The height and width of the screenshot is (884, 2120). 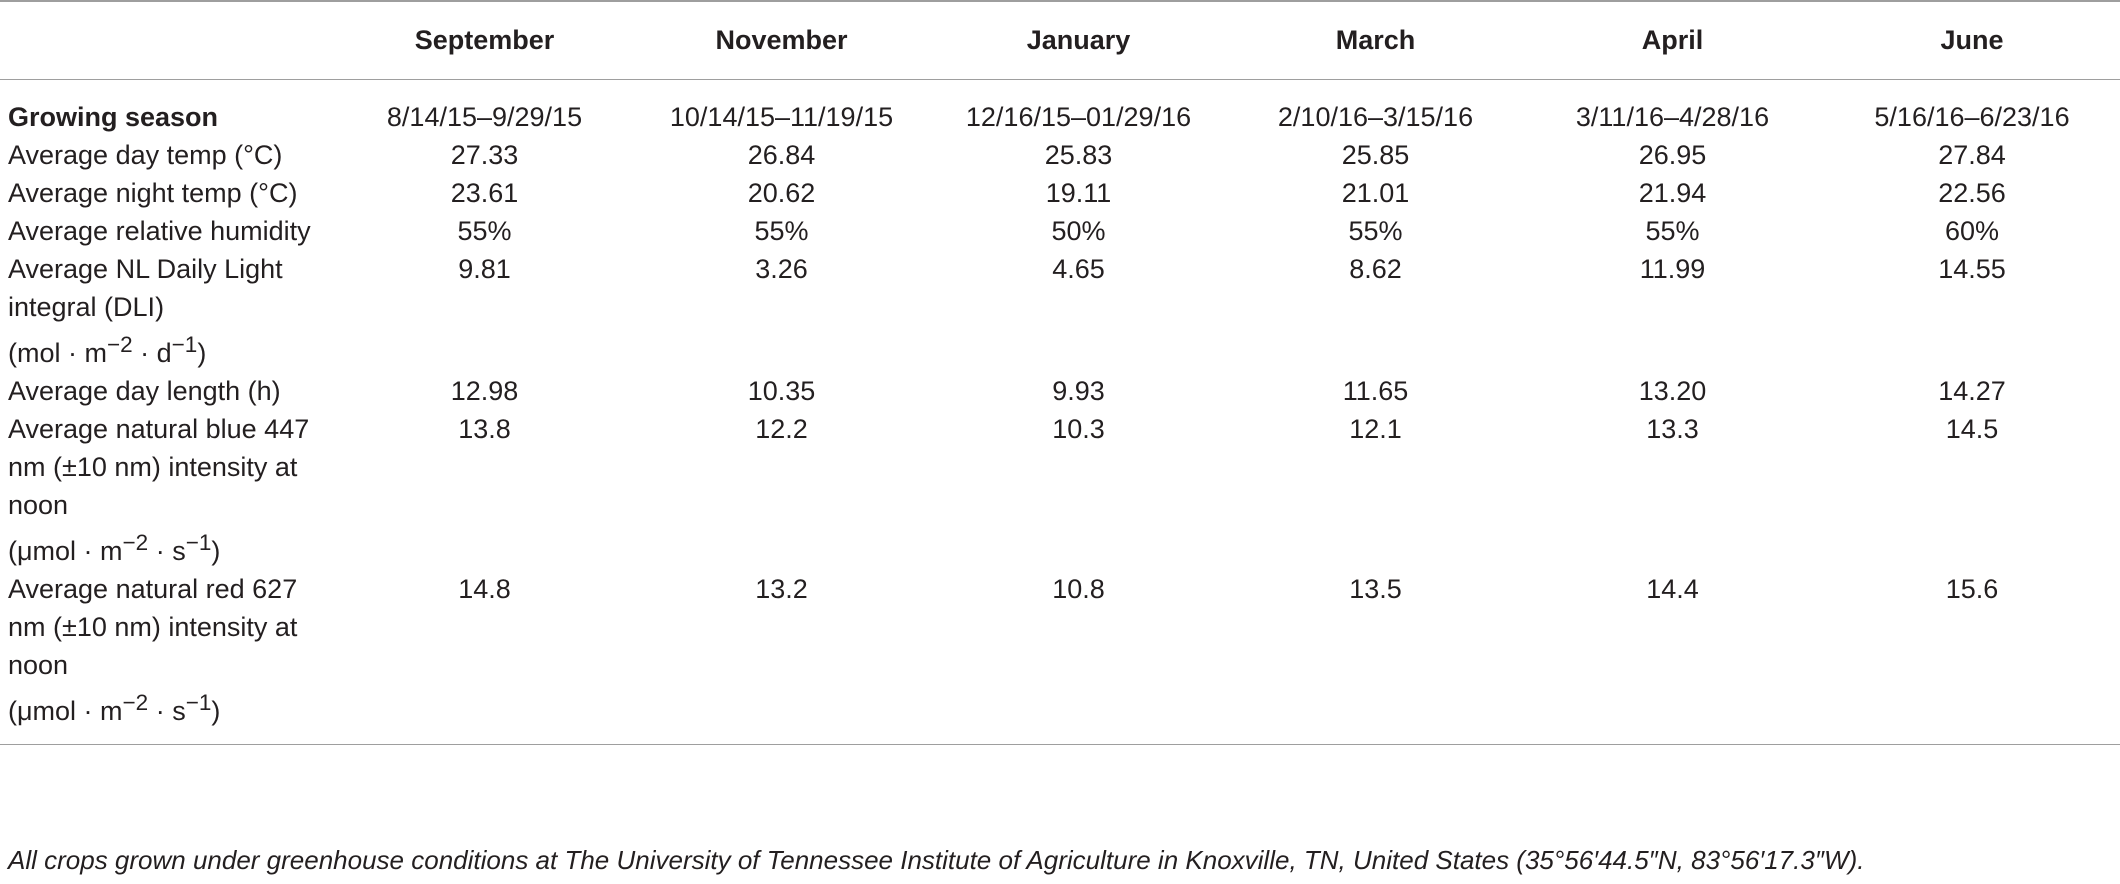 What do you see at coordinates (1972, 268) in the screenshot?
I see `table-cell: 14.55` at bounding box center [1972, 268].